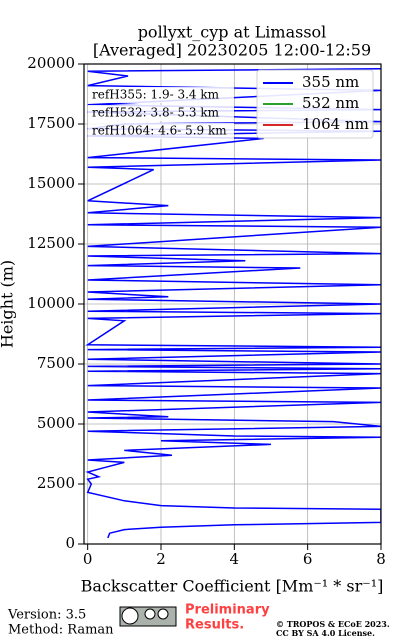 This screenshot has width=400, height=640. What do you see at coordinates (232, 32) in the screenshot?
I see `chart-title: pollyxt_cyp at Limassol` at bounding box center [232, 32].